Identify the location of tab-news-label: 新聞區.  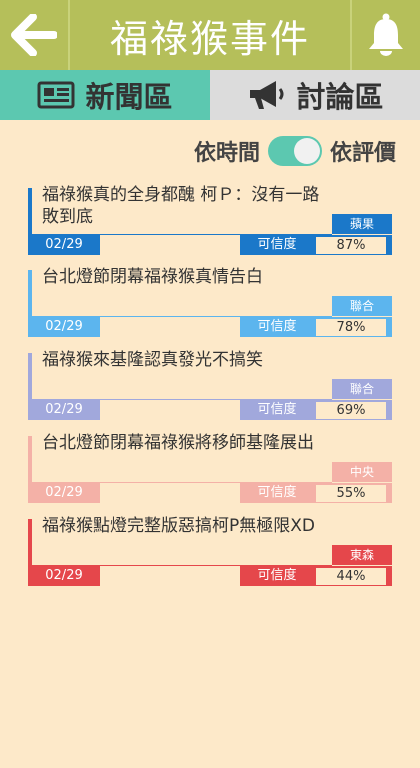
(129, 97).